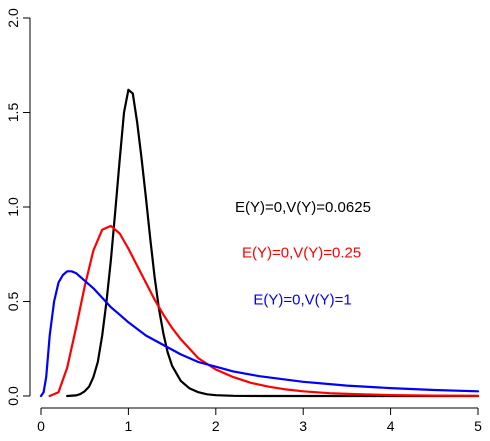 The width and height of the screenshot is (490, 441). Describe the element at coordinates (303, 207) in the screenshot. I see `annotation-1: E(Y)=0,V(Y)=0.0625` at that location.